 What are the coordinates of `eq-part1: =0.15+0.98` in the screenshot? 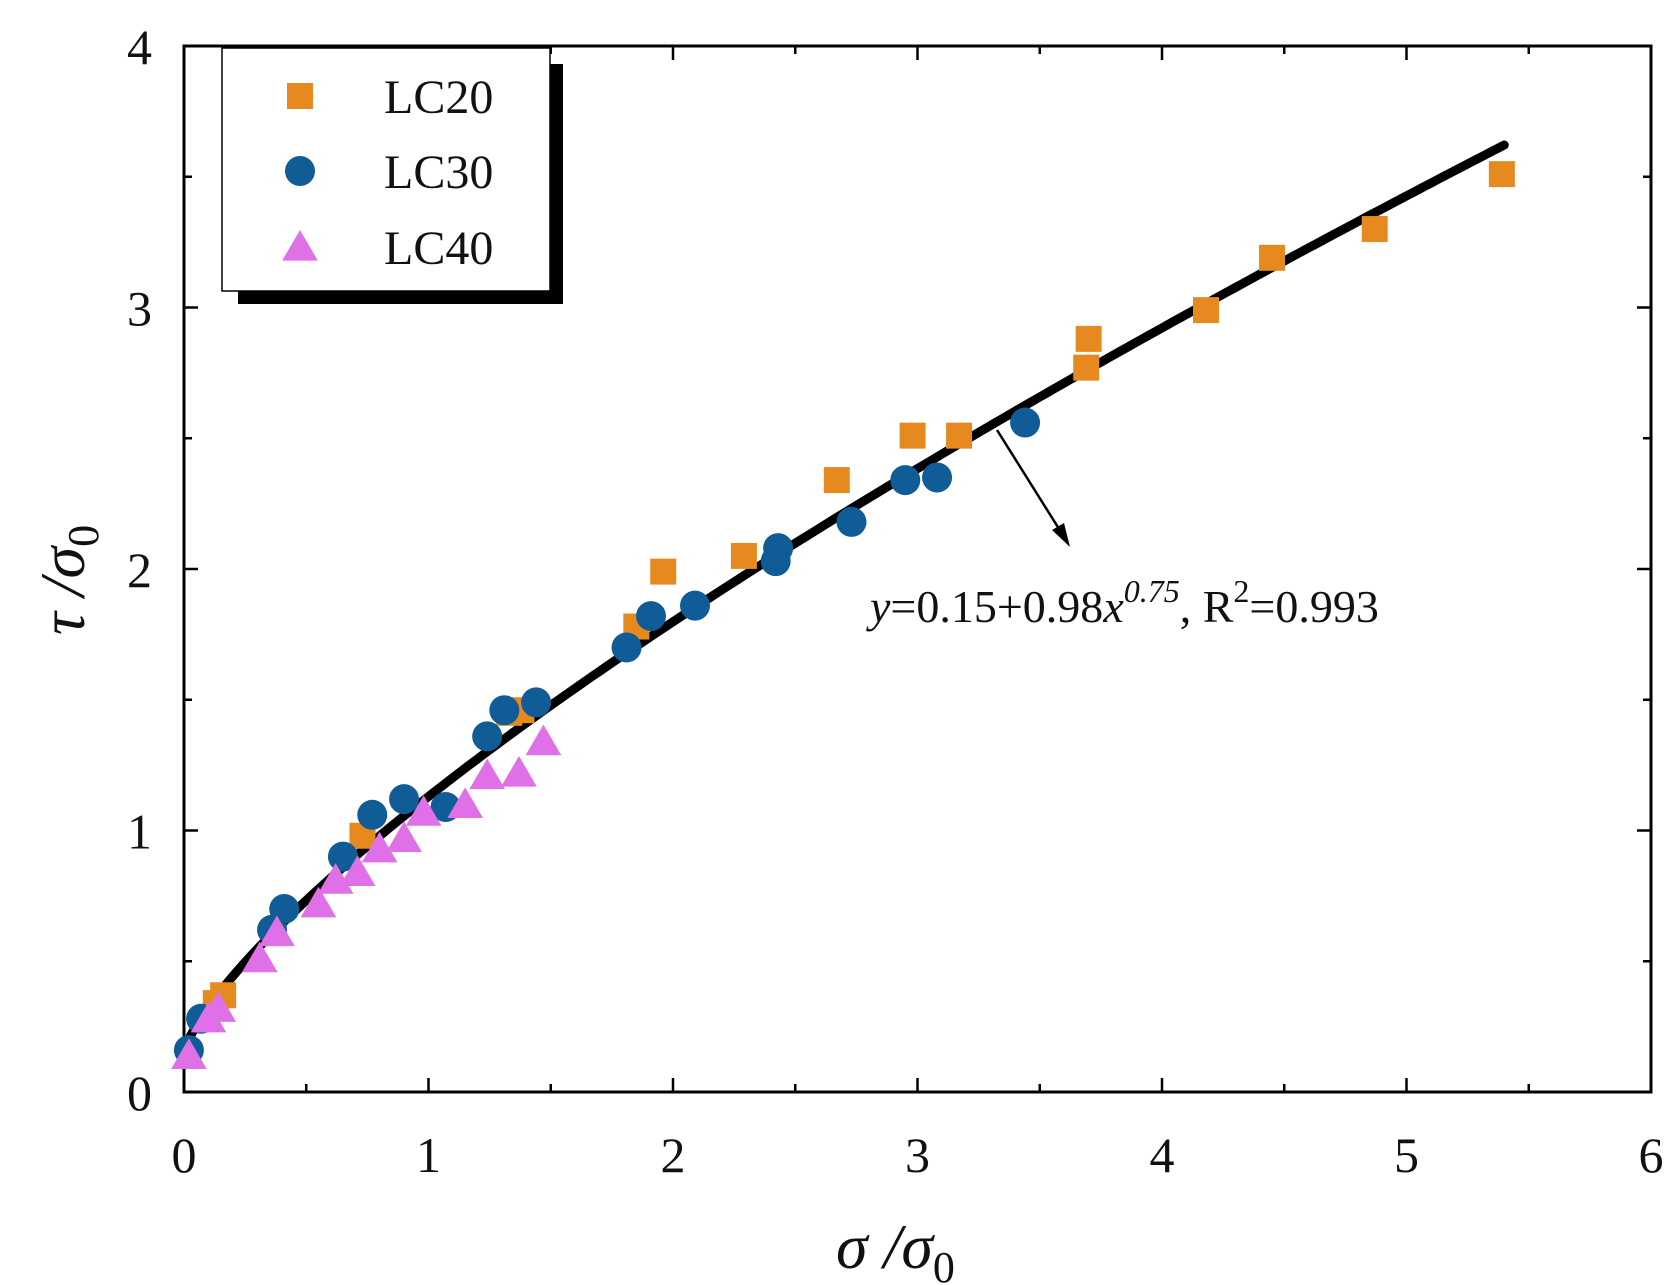 It's located at (996, 606).